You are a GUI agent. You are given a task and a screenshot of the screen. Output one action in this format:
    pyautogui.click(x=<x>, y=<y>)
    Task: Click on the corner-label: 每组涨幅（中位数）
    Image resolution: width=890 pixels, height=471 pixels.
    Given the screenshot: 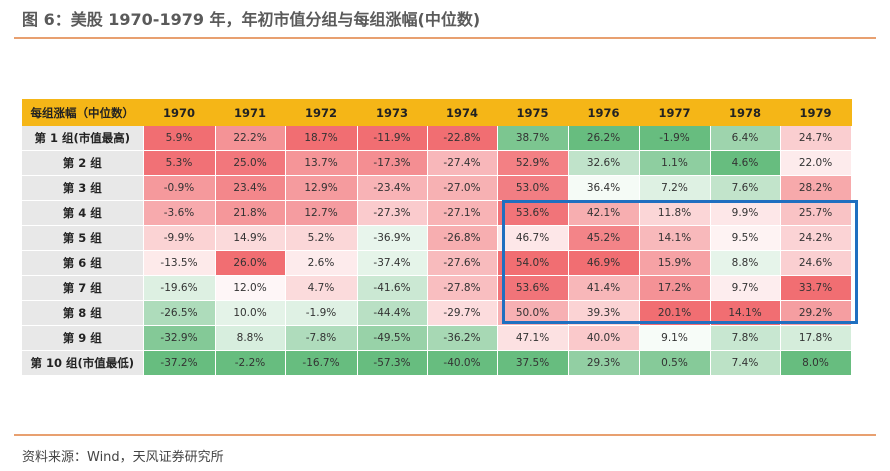 What is the action you would take?
    pyautogui.click(x=83, y=112)
    